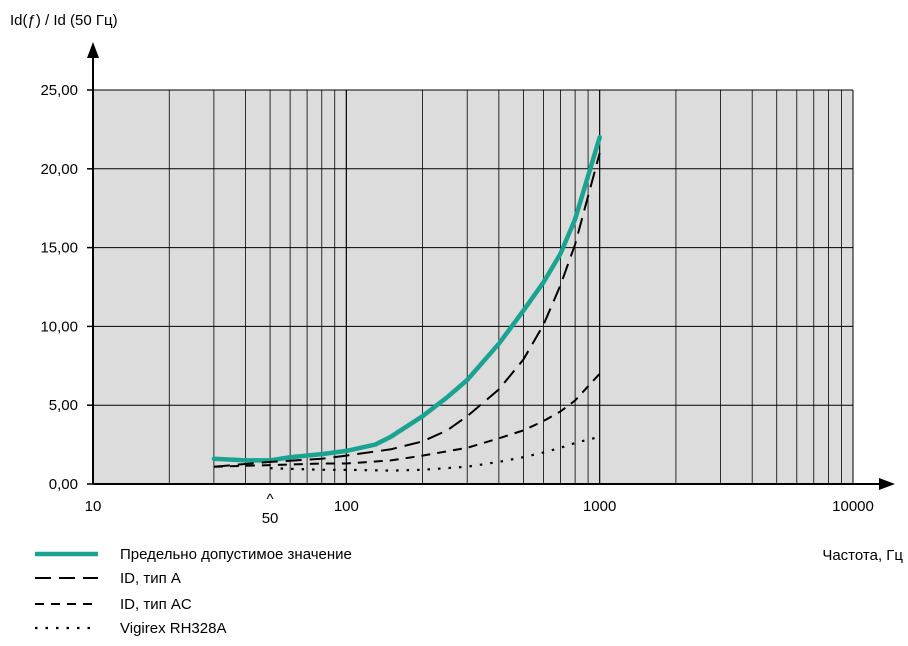 The height and width of the screenshot is (646, 908). What do you see at coordinates (150, 578) in the screenshot?
I see `legend-label: ID, тип A` at bounding box center [150, 578].